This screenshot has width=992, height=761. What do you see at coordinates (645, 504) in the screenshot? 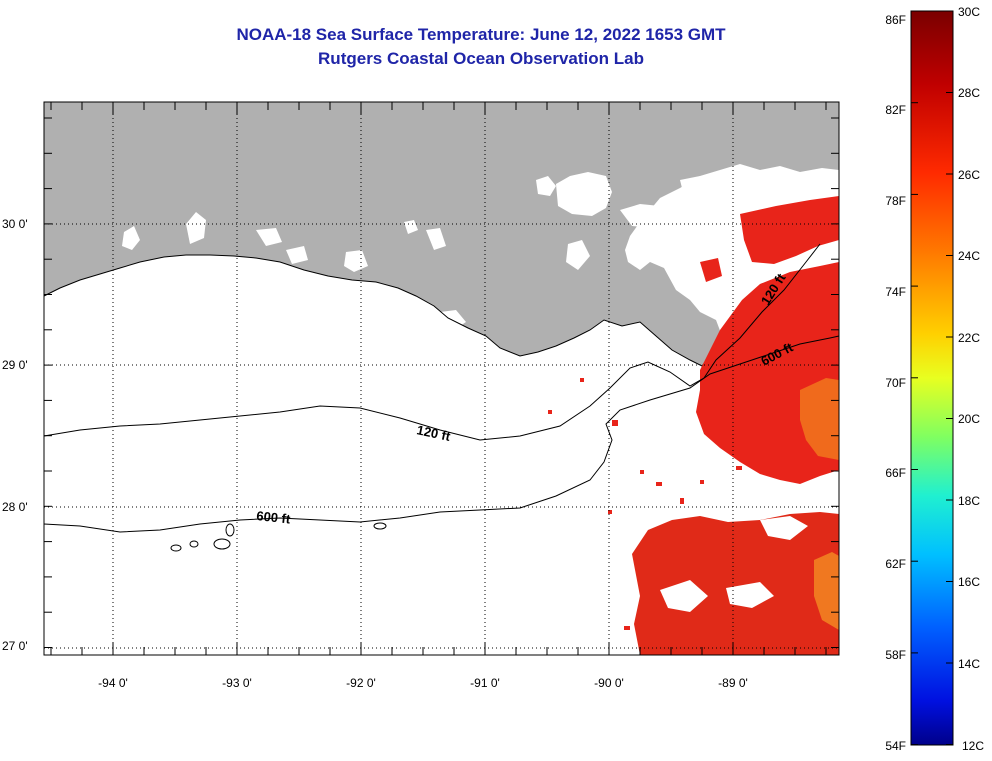
I see `sst-scatter` at bounding box center [645, 504].